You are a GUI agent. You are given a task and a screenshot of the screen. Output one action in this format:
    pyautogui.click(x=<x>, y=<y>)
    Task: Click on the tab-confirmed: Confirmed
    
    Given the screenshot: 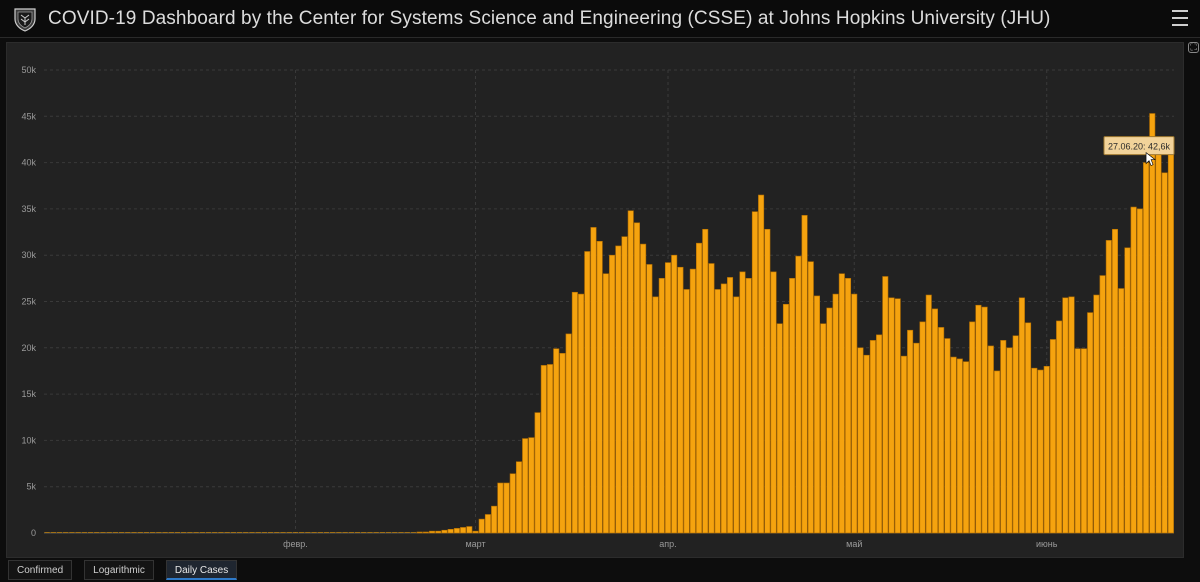 What is the action you would take?
    pyautogui.click(x=40, y=570)
    